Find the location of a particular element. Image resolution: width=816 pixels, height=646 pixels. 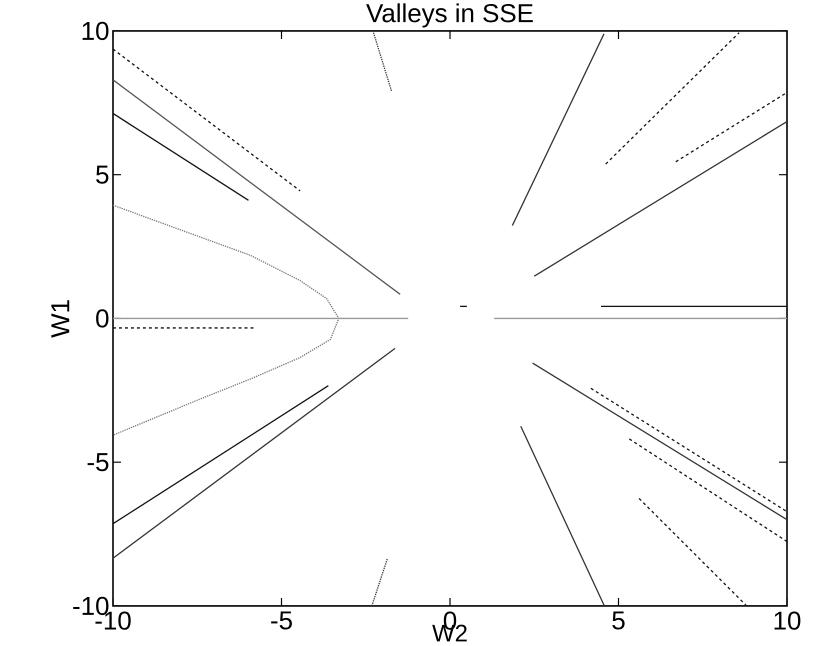

y-tick-label: 5 is located at coordinates (102, 175).